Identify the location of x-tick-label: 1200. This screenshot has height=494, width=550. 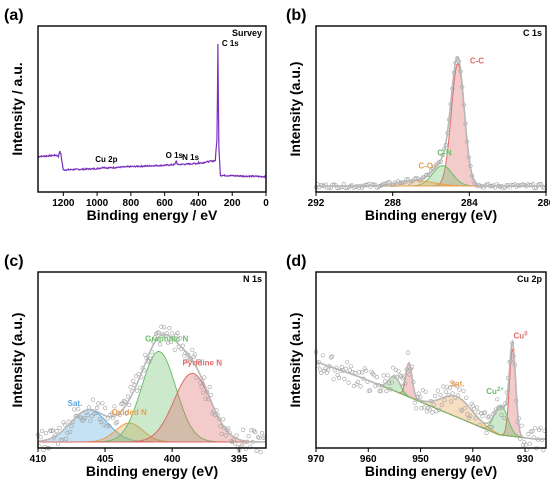
(63, 203).